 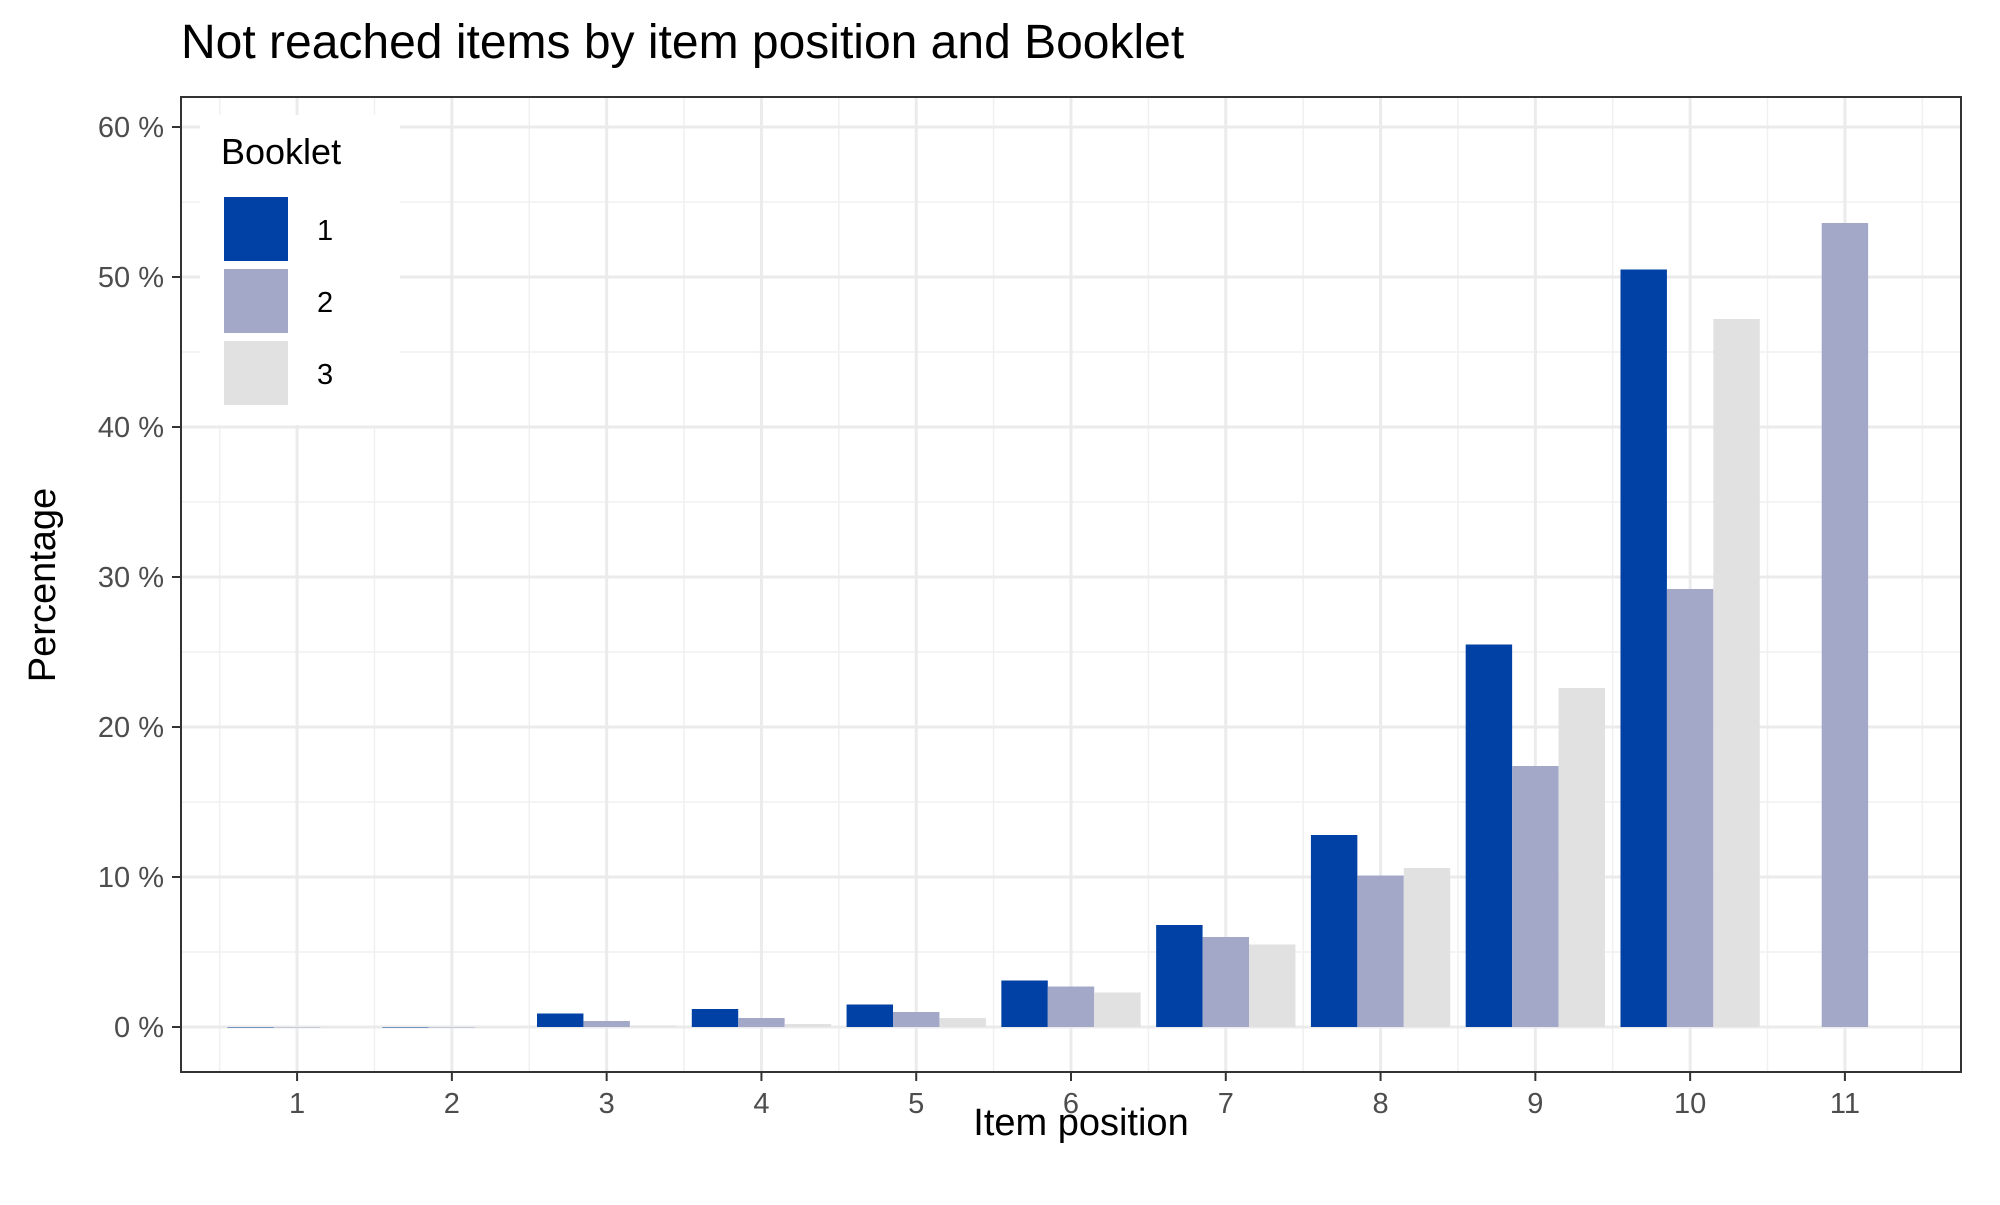 I want to click on legend-items: 1 2 3, so click(x=277, y=301).